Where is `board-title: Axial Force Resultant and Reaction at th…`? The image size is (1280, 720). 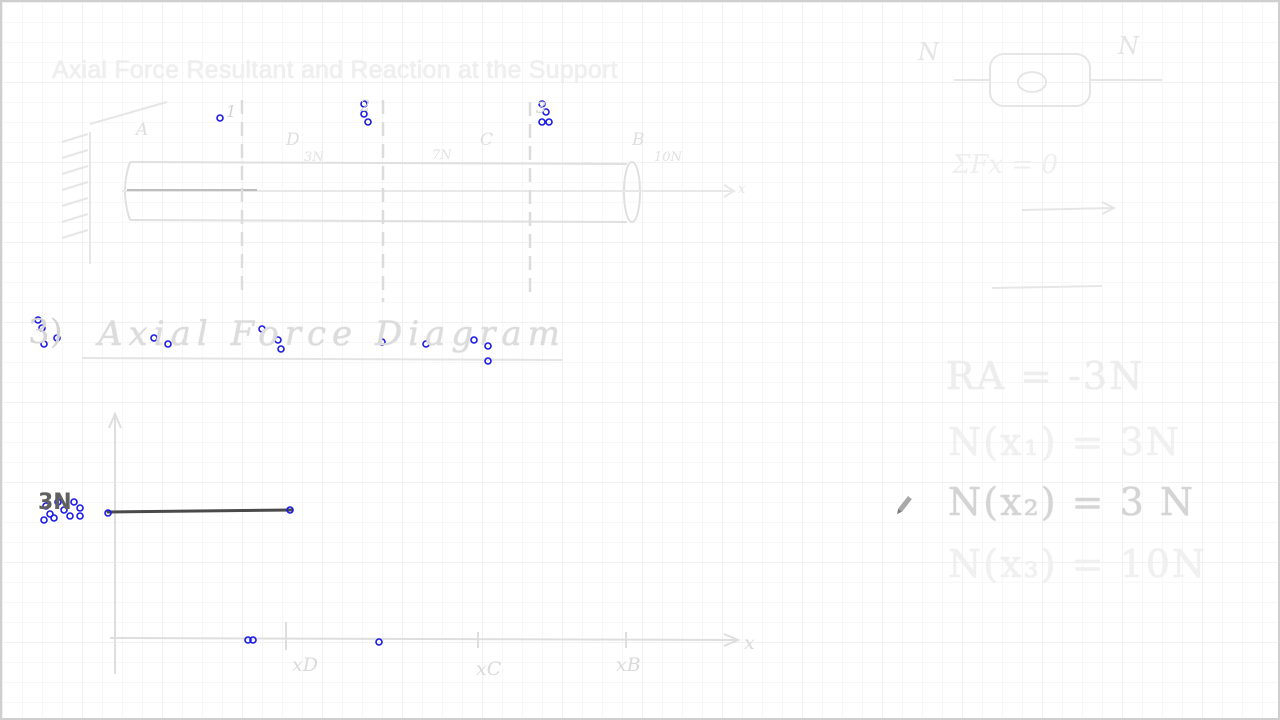
board-title: Axial Force Resultant and Reaction at th… is located at coordinates (335, 70).